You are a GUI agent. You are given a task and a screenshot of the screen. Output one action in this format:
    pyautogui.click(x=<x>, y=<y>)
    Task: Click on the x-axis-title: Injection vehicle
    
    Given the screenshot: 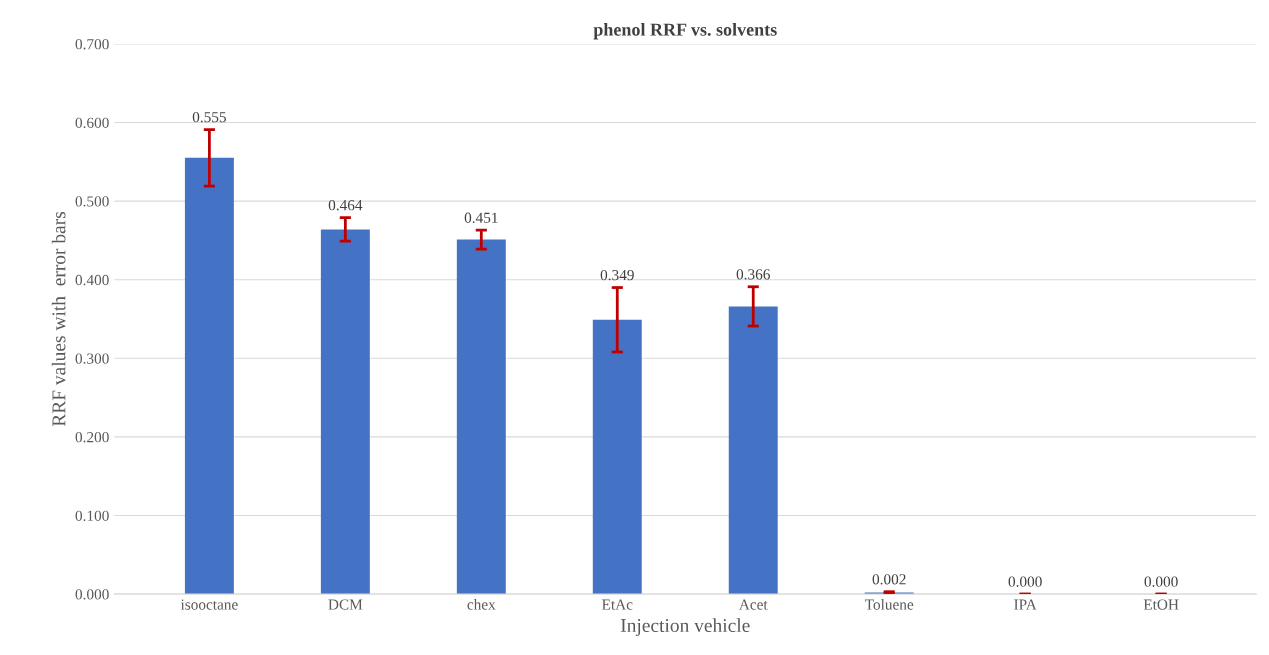 What is the action you would take?
    pyautogui.click(x=685, y=627)
    